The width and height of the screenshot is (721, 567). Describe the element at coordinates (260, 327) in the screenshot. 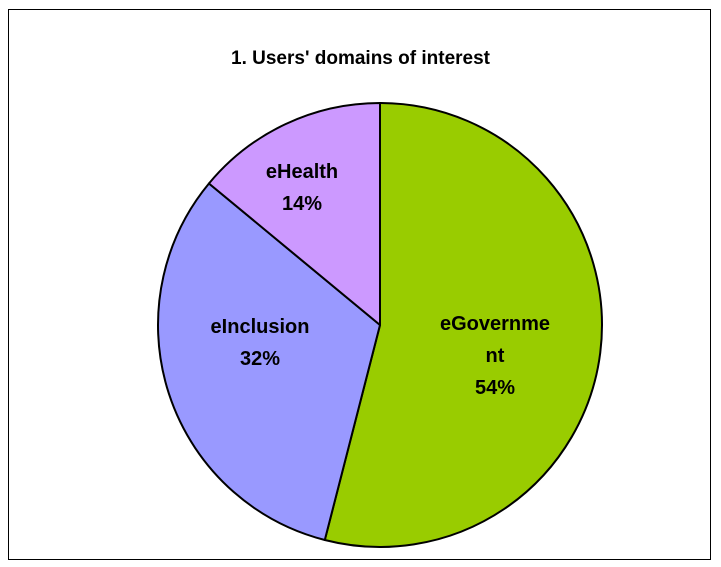

I see `slice-name-line: eInclusion` at that location.